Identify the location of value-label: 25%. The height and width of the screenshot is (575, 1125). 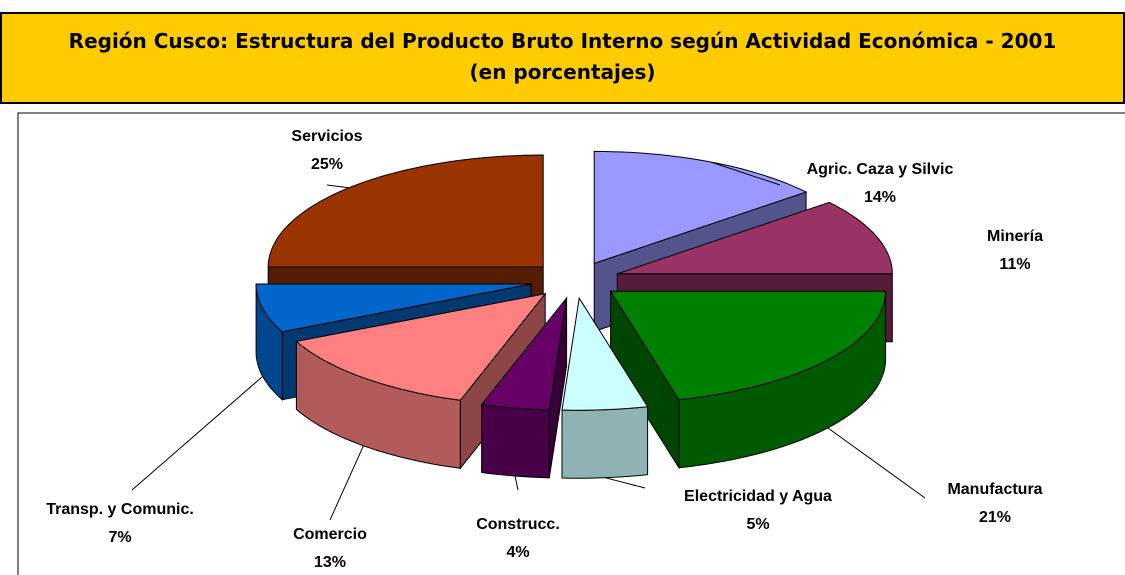
(327, 164).